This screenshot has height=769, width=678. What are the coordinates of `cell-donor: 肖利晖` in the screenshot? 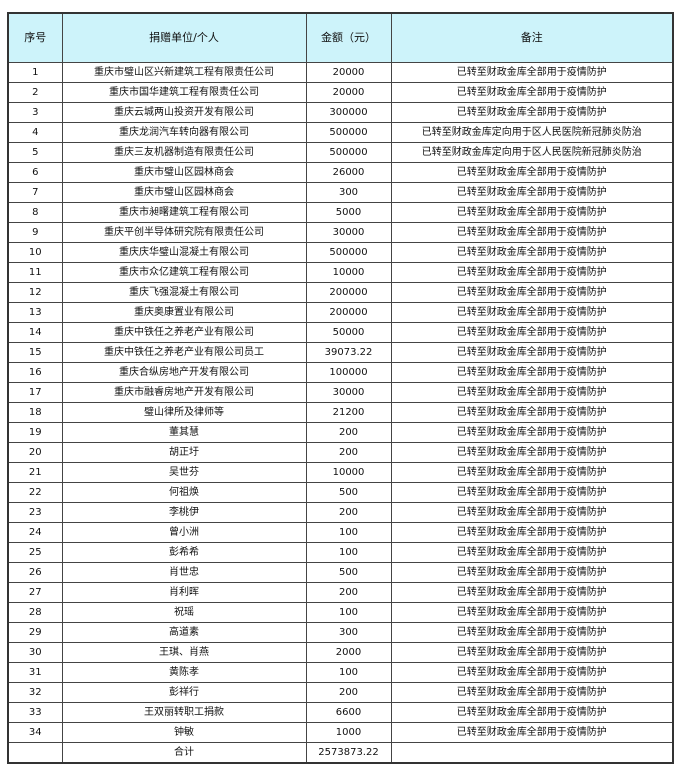 It's located at (184, 592).